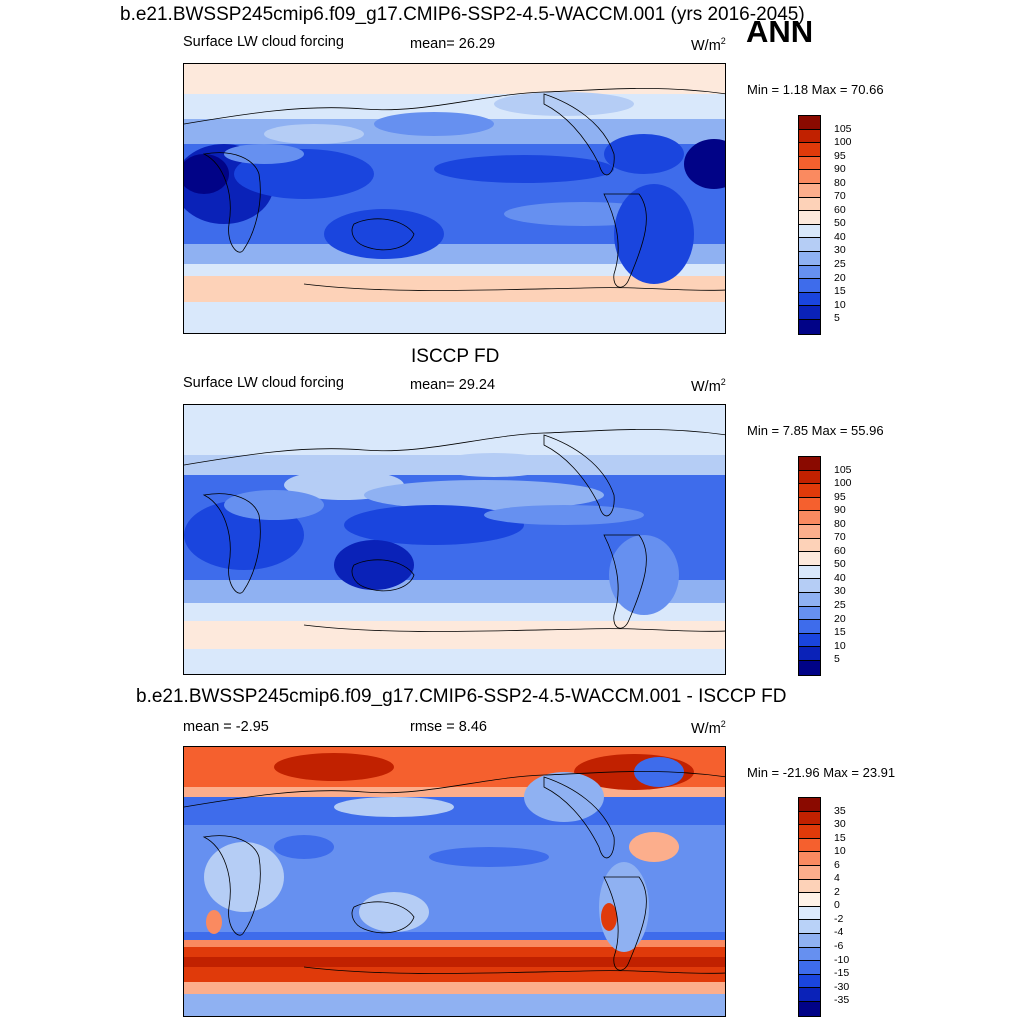 Image resolution: width=1024 pixels, height=1024 pixels. I want to click on panel1-variable-label: Surface LW cloud forcing, so click(263, 42).